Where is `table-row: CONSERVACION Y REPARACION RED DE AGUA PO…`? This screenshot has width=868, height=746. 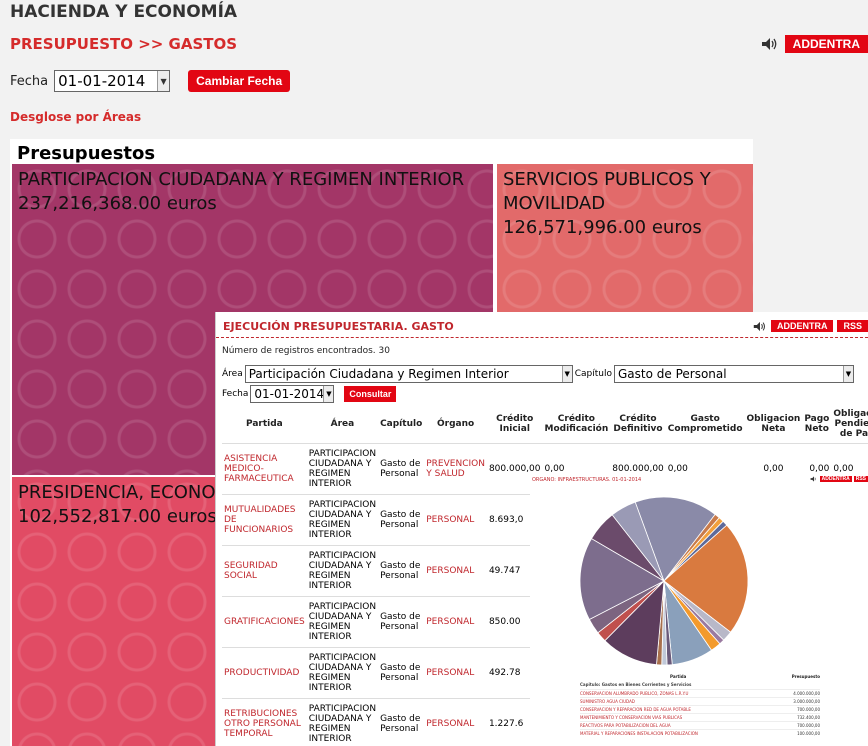
table-row: CONSERVACION Y REPARACION RED DE AGUA PO… is located at coordinates (700, 709).